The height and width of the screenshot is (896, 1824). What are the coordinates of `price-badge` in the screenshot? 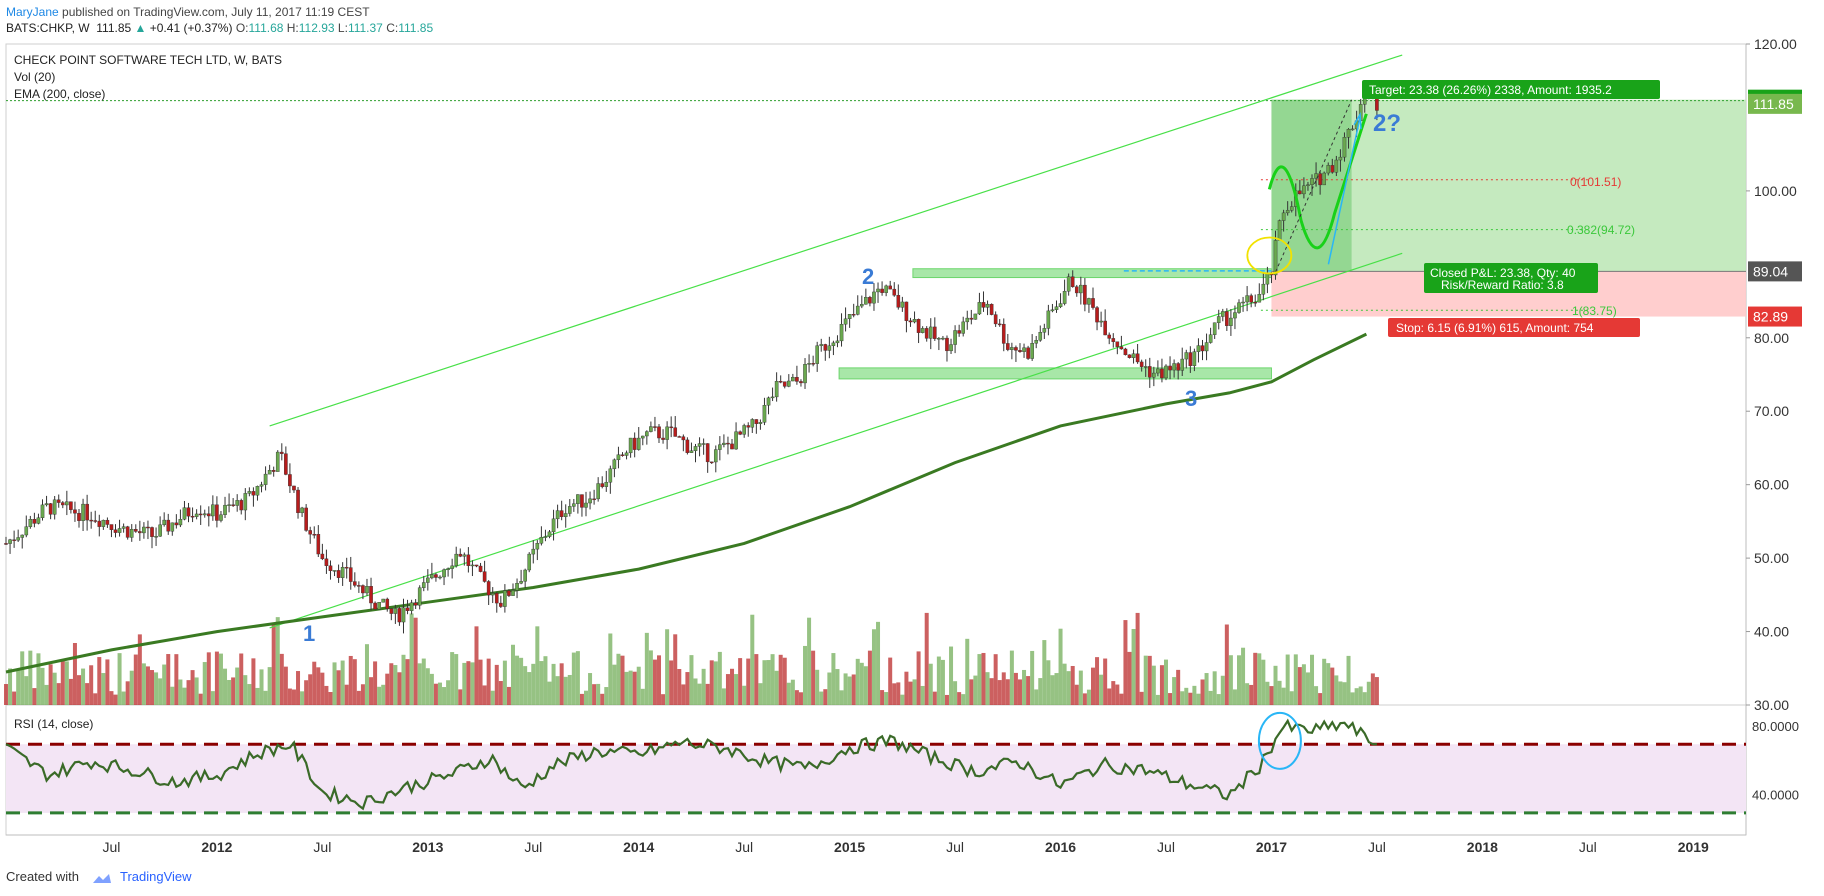 It's located at (1775, 316).